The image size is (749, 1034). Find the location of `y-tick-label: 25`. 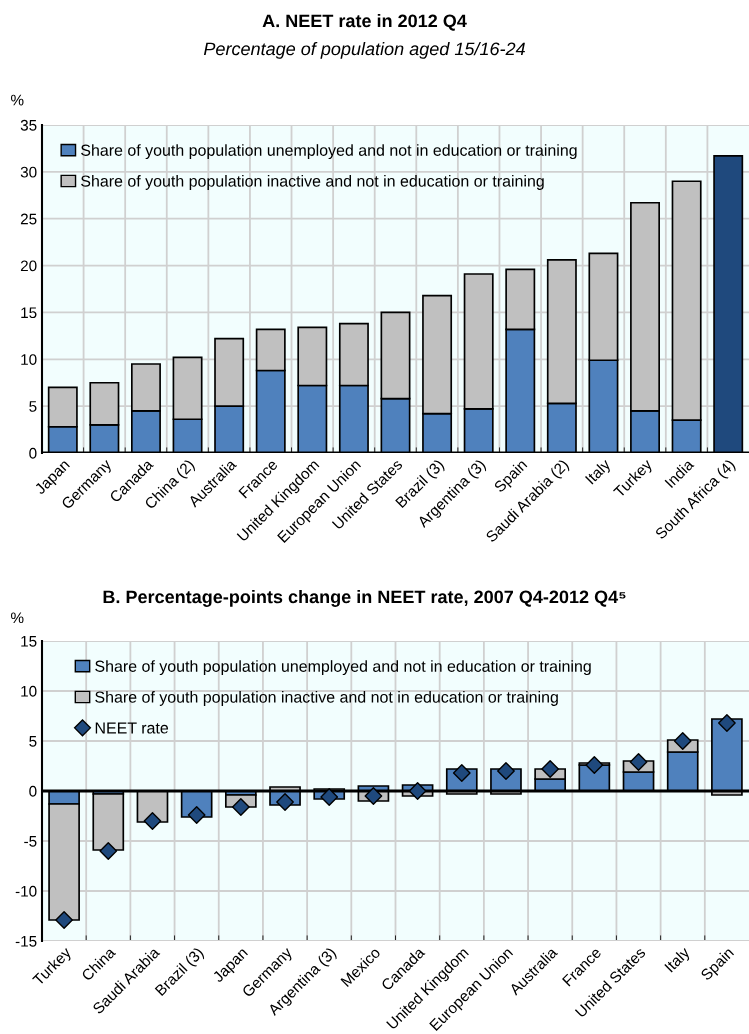

y-tick-label: 25 is located at coordinates (28, 219).